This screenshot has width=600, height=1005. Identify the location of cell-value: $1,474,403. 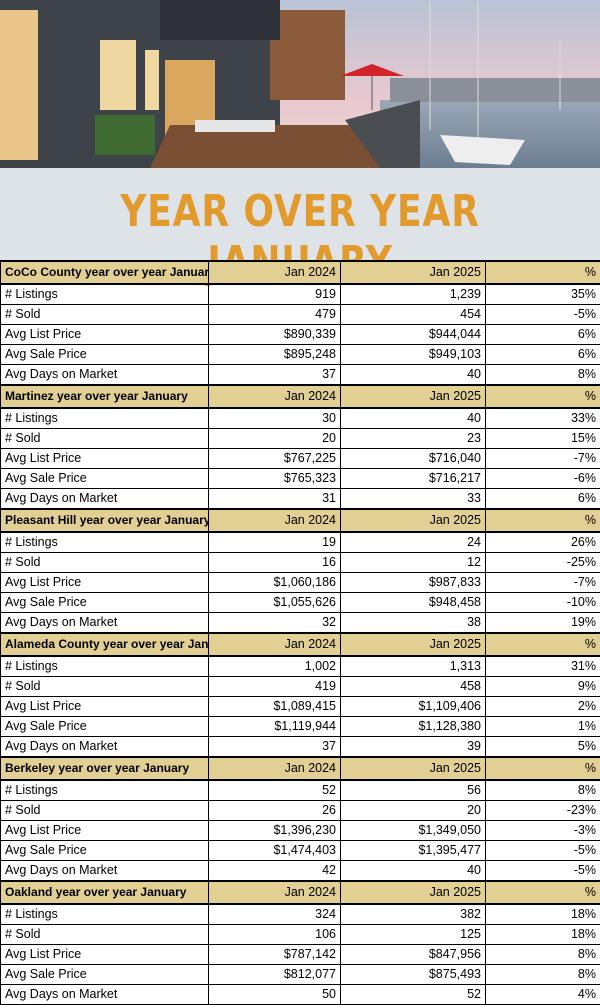
(275, 851).